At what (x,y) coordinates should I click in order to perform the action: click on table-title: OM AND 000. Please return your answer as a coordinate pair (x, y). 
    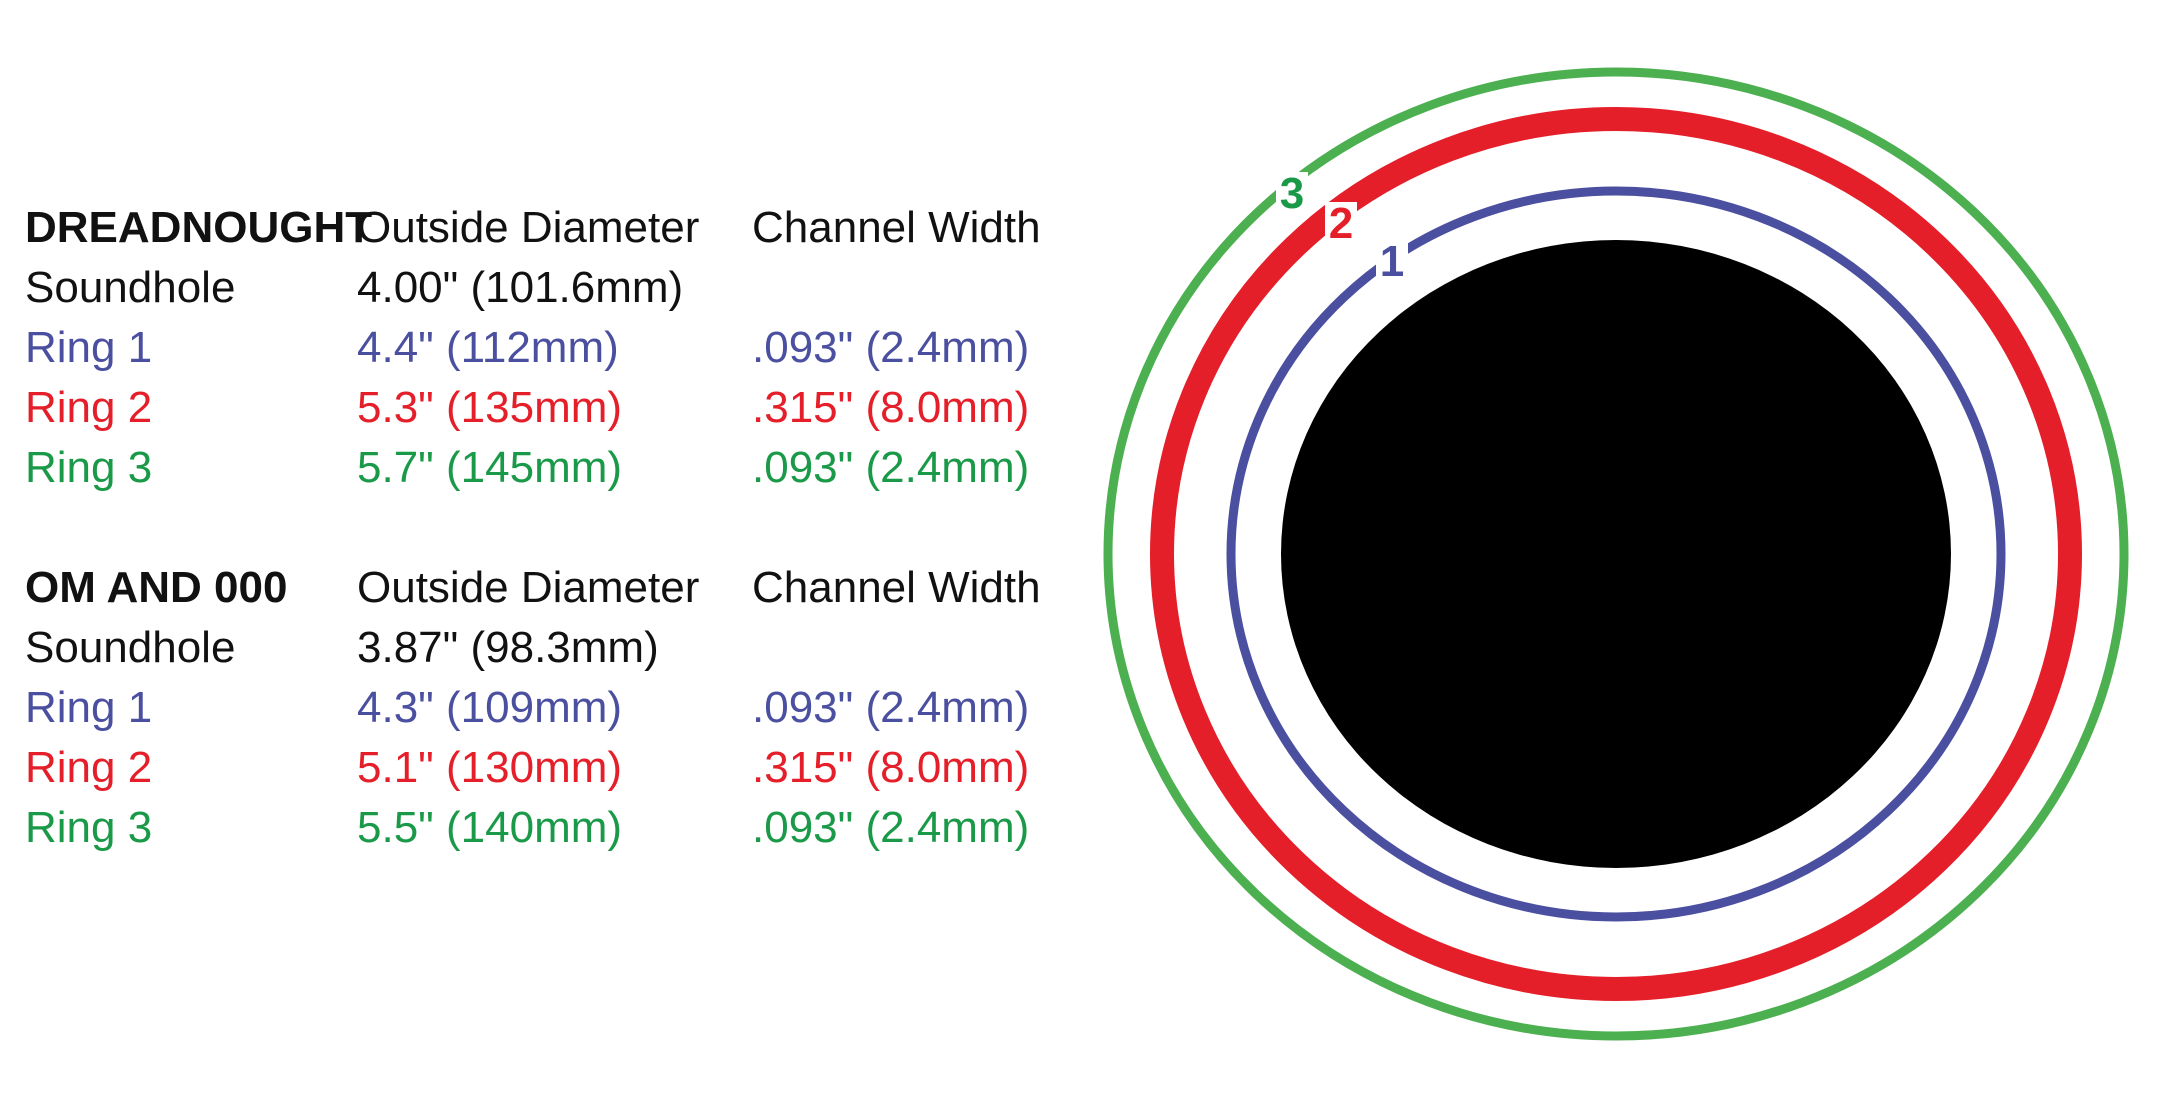
    Looking at the image, I should click on (156, 587).